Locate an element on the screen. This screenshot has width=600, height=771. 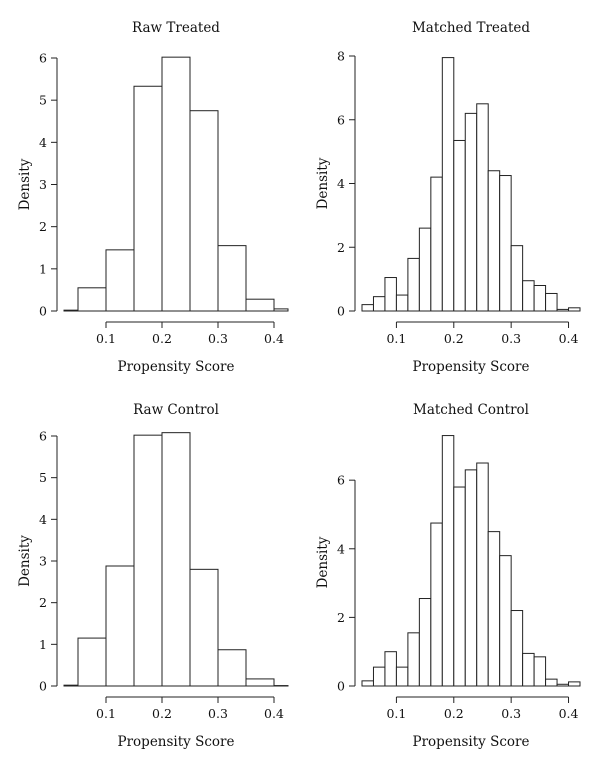
chart-title: Raw Treated is located at coordinates (176, 28).